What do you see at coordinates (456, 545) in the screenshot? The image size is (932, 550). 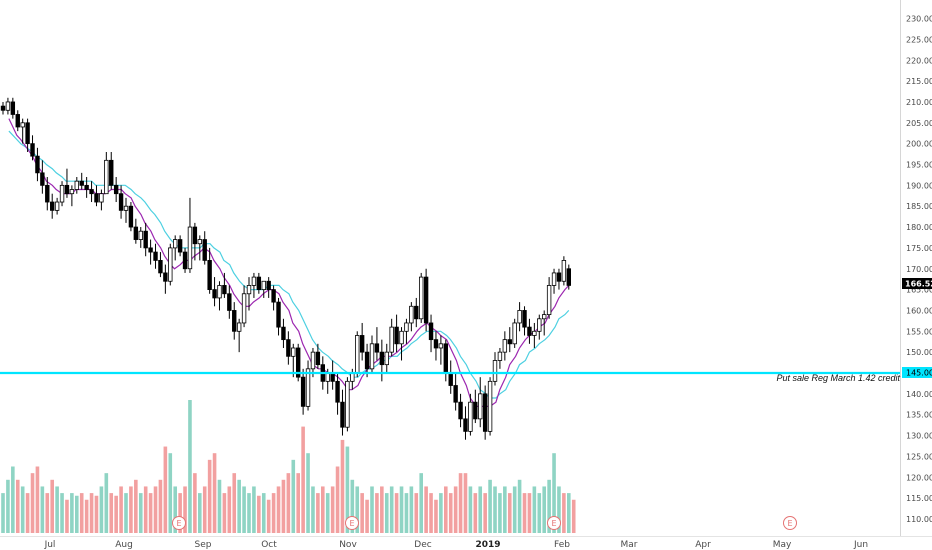 I see `time-axis: Jul Aug Sep Oct Nov Dec 2019 Feb Mar Apr May Jun` at bounding box center [456, 545].